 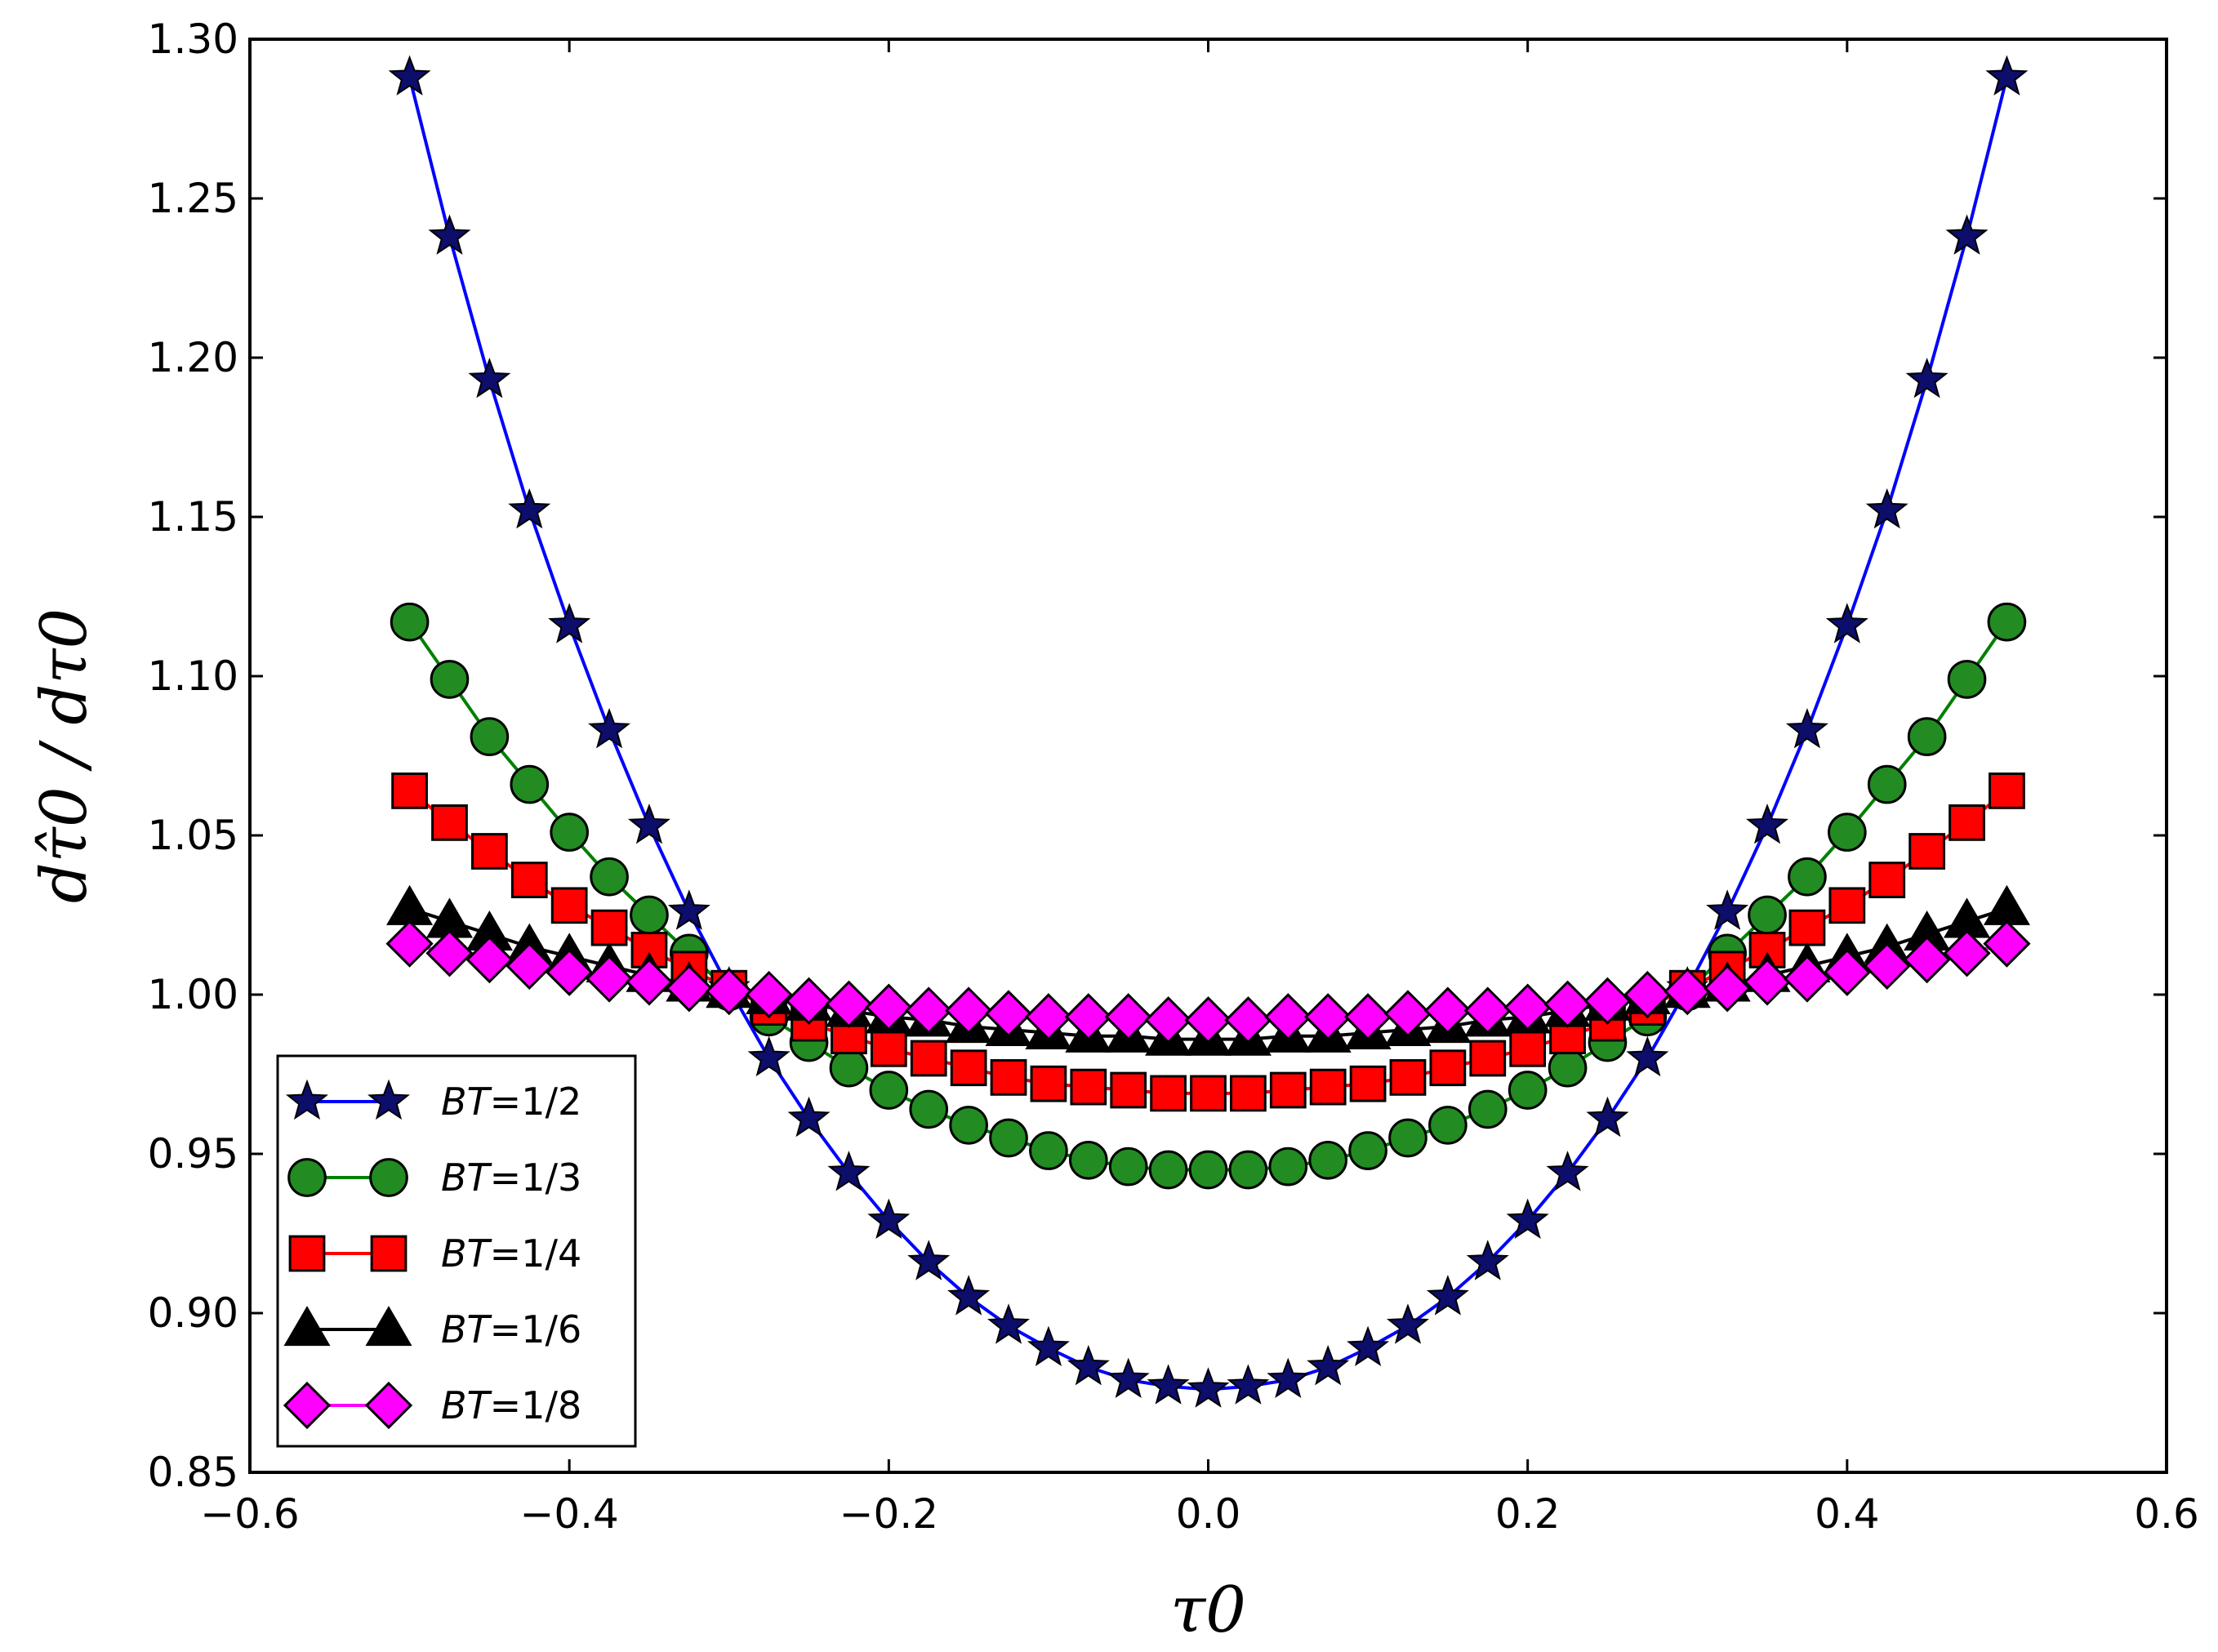 I want to click on legend-label: BT=1/8, so click(x=511, y=1405).